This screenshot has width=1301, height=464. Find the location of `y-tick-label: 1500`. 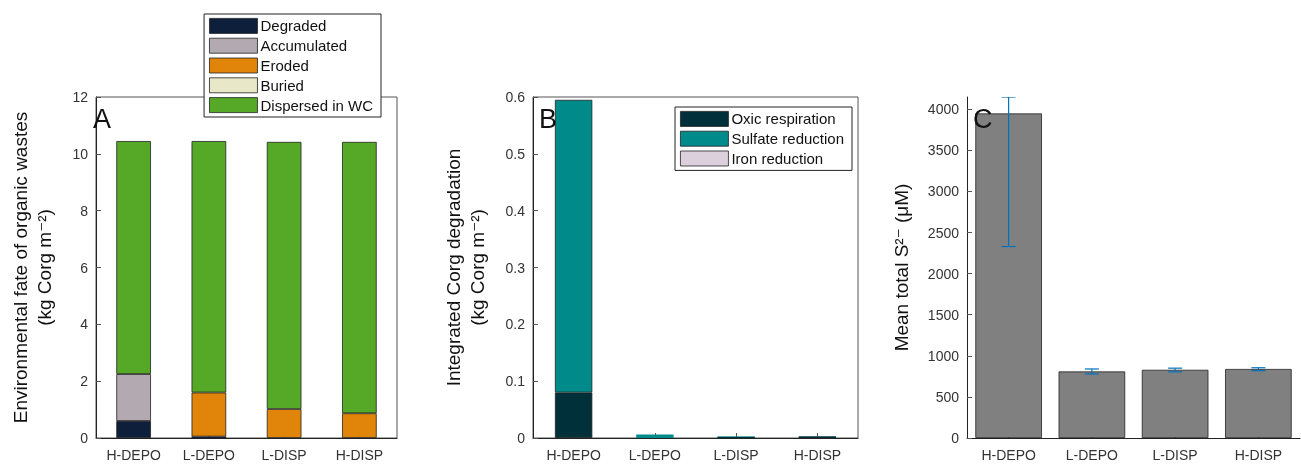

y-tick-label: 1500 is located at coordinates (943, 314).